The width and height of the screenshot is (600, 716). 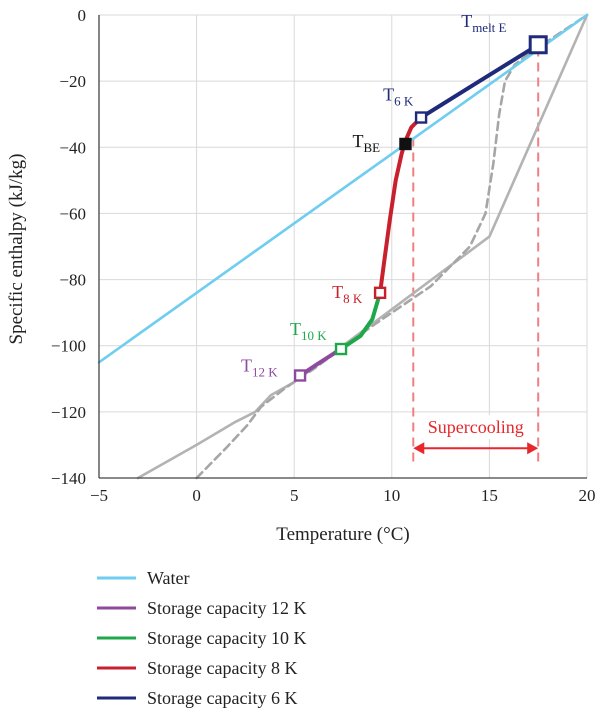 I want to click on marker-label-6-k: T6 K, so click(x=398, y=97).